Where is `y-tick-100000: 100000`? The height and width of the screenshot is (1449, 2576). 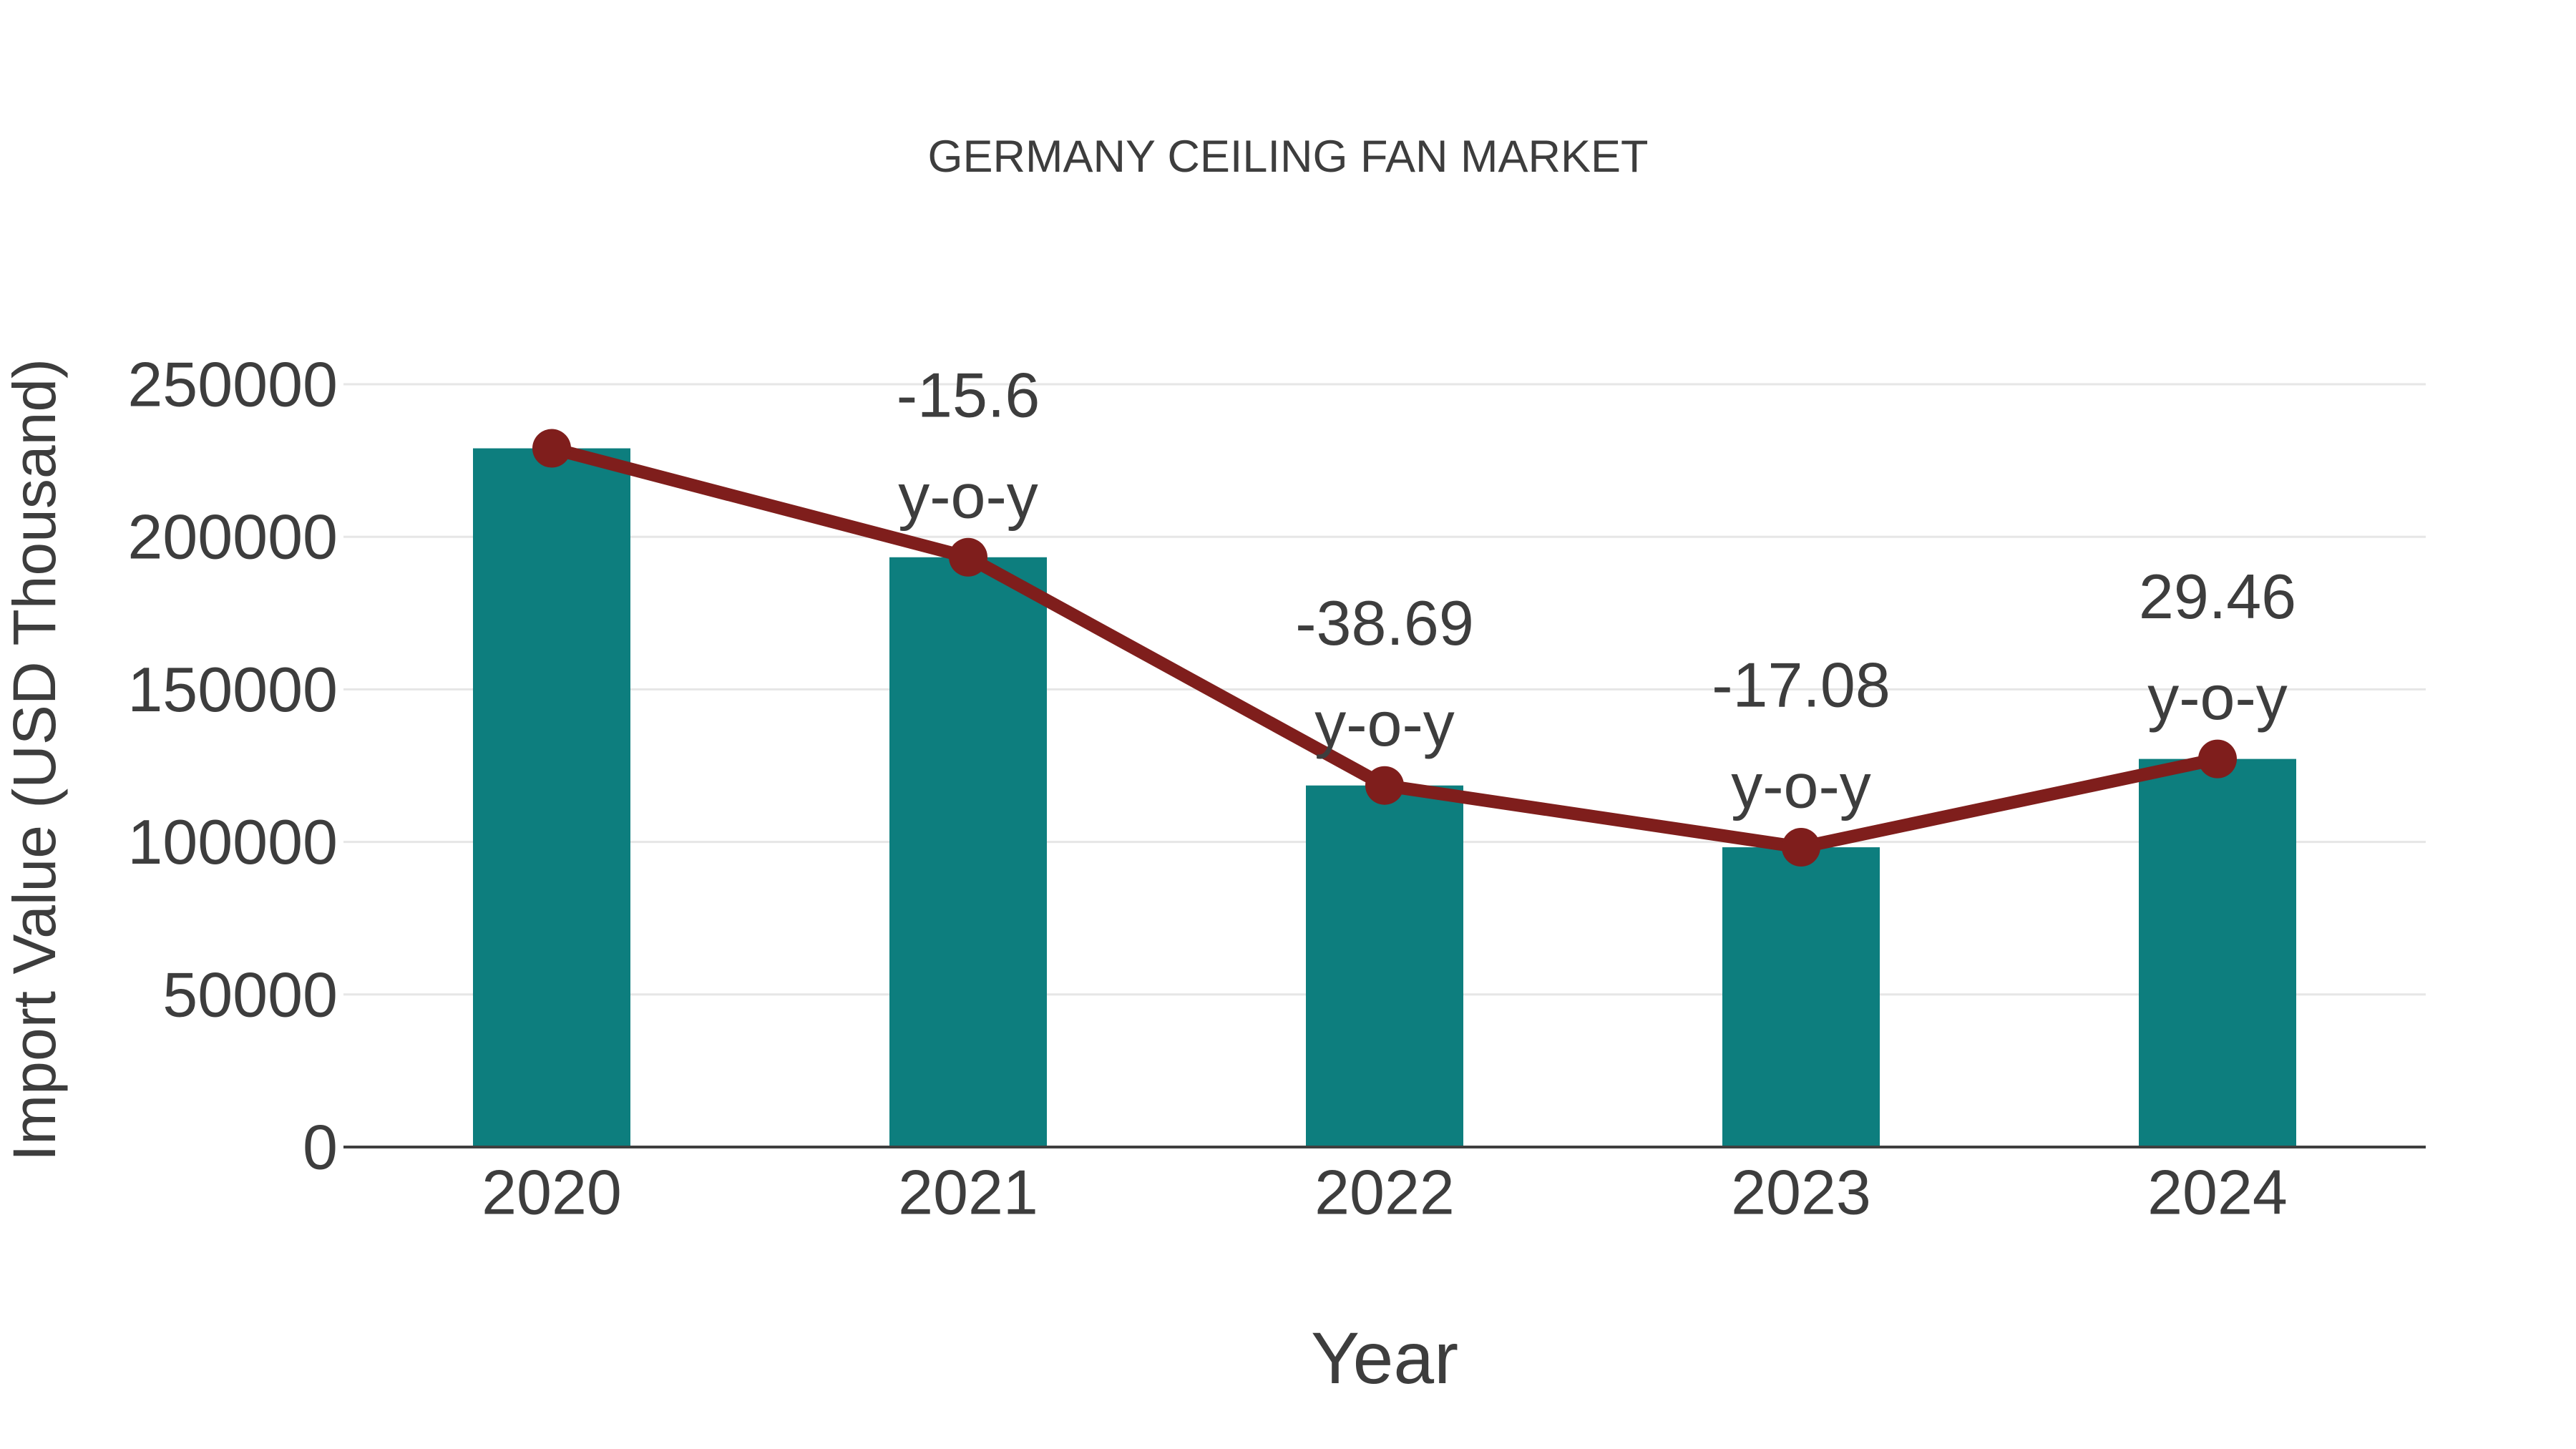
y-tick-100000: 100000 is located at coordinates (232, 841).